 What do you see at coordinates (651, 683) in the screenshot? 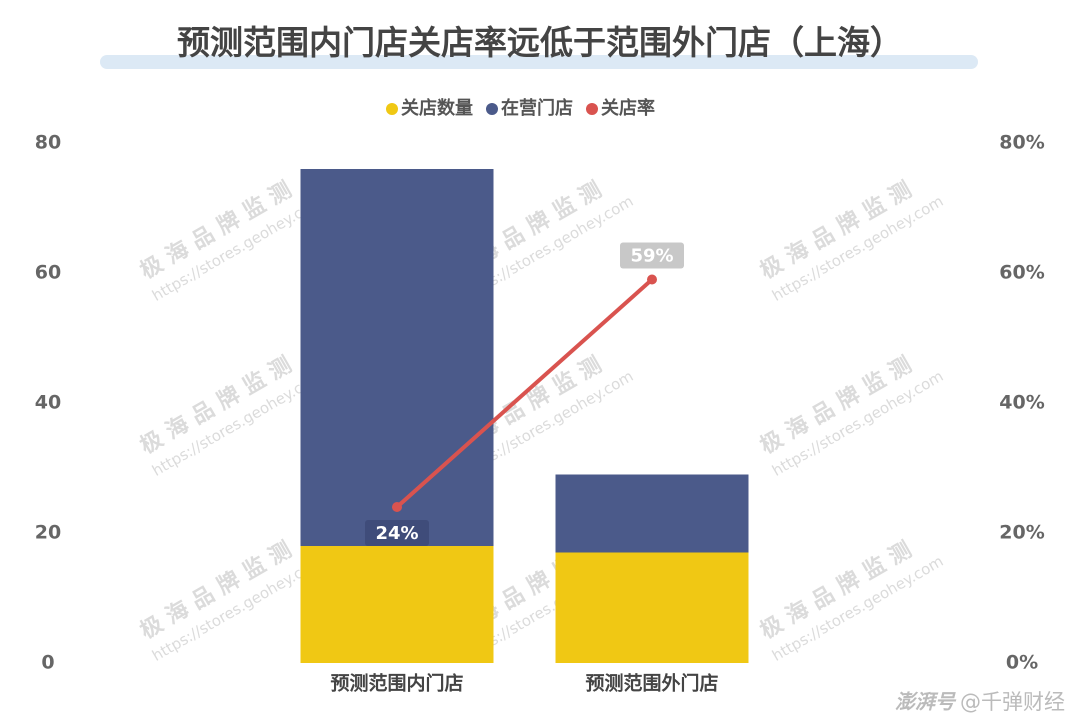
I see `x-tick-label: 预测范围外门店` at bounding box center [651, 683].